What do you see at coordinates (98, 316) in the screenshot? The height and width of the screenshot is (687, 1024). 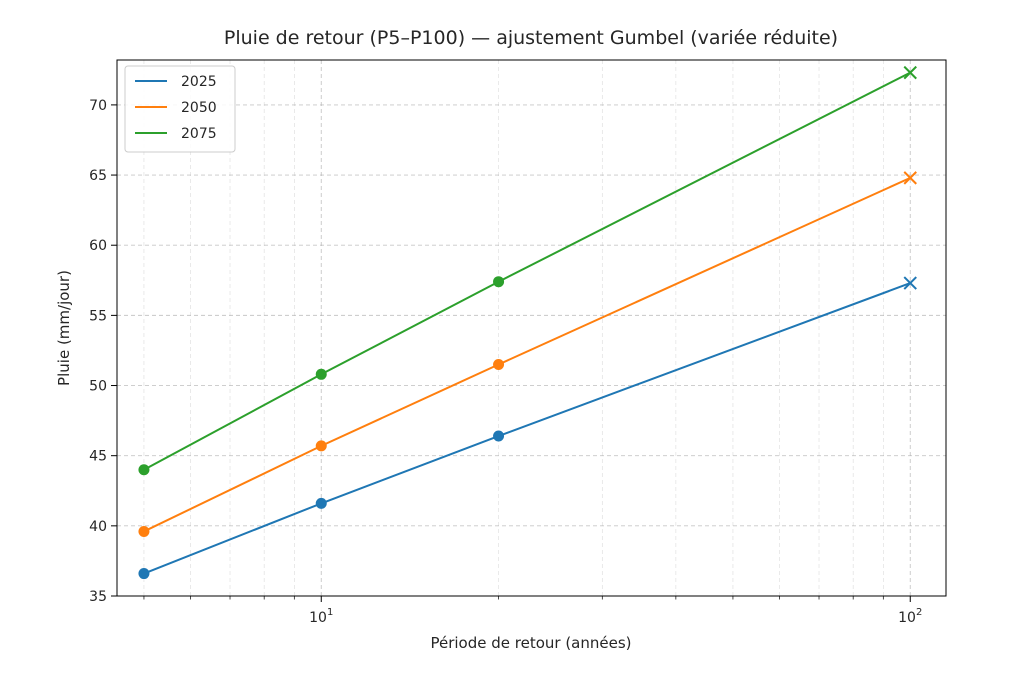 I see `y-tick-label: 55` at bounding box center [98, 316].